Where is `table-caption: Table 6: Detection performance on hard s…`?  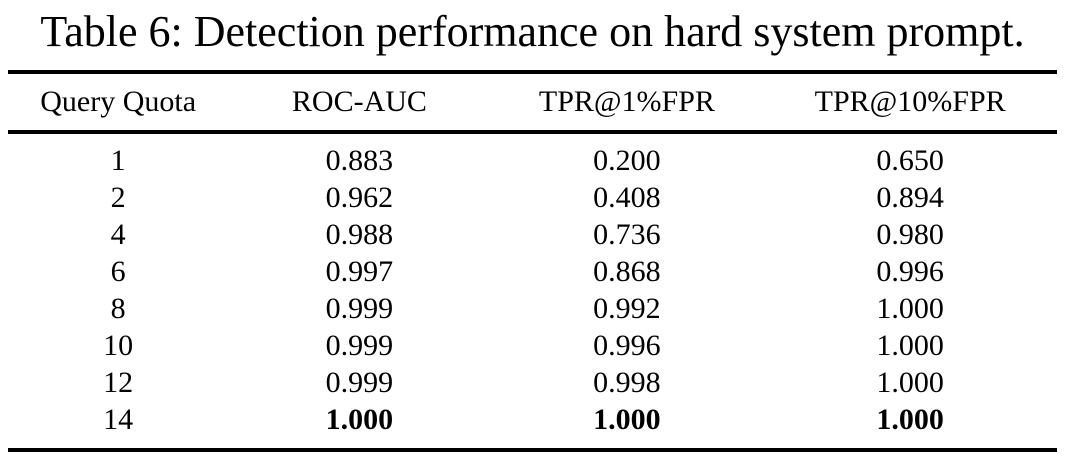
table-caption: Table 6: Detection performance on hard s… is located at coordinates (532, 31).